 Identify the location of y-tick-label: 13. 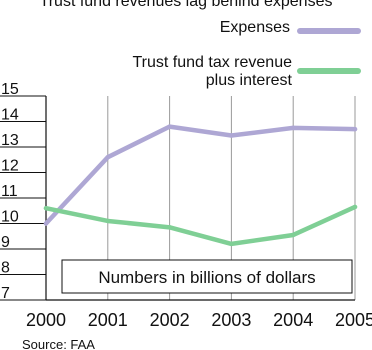
(10, 140).